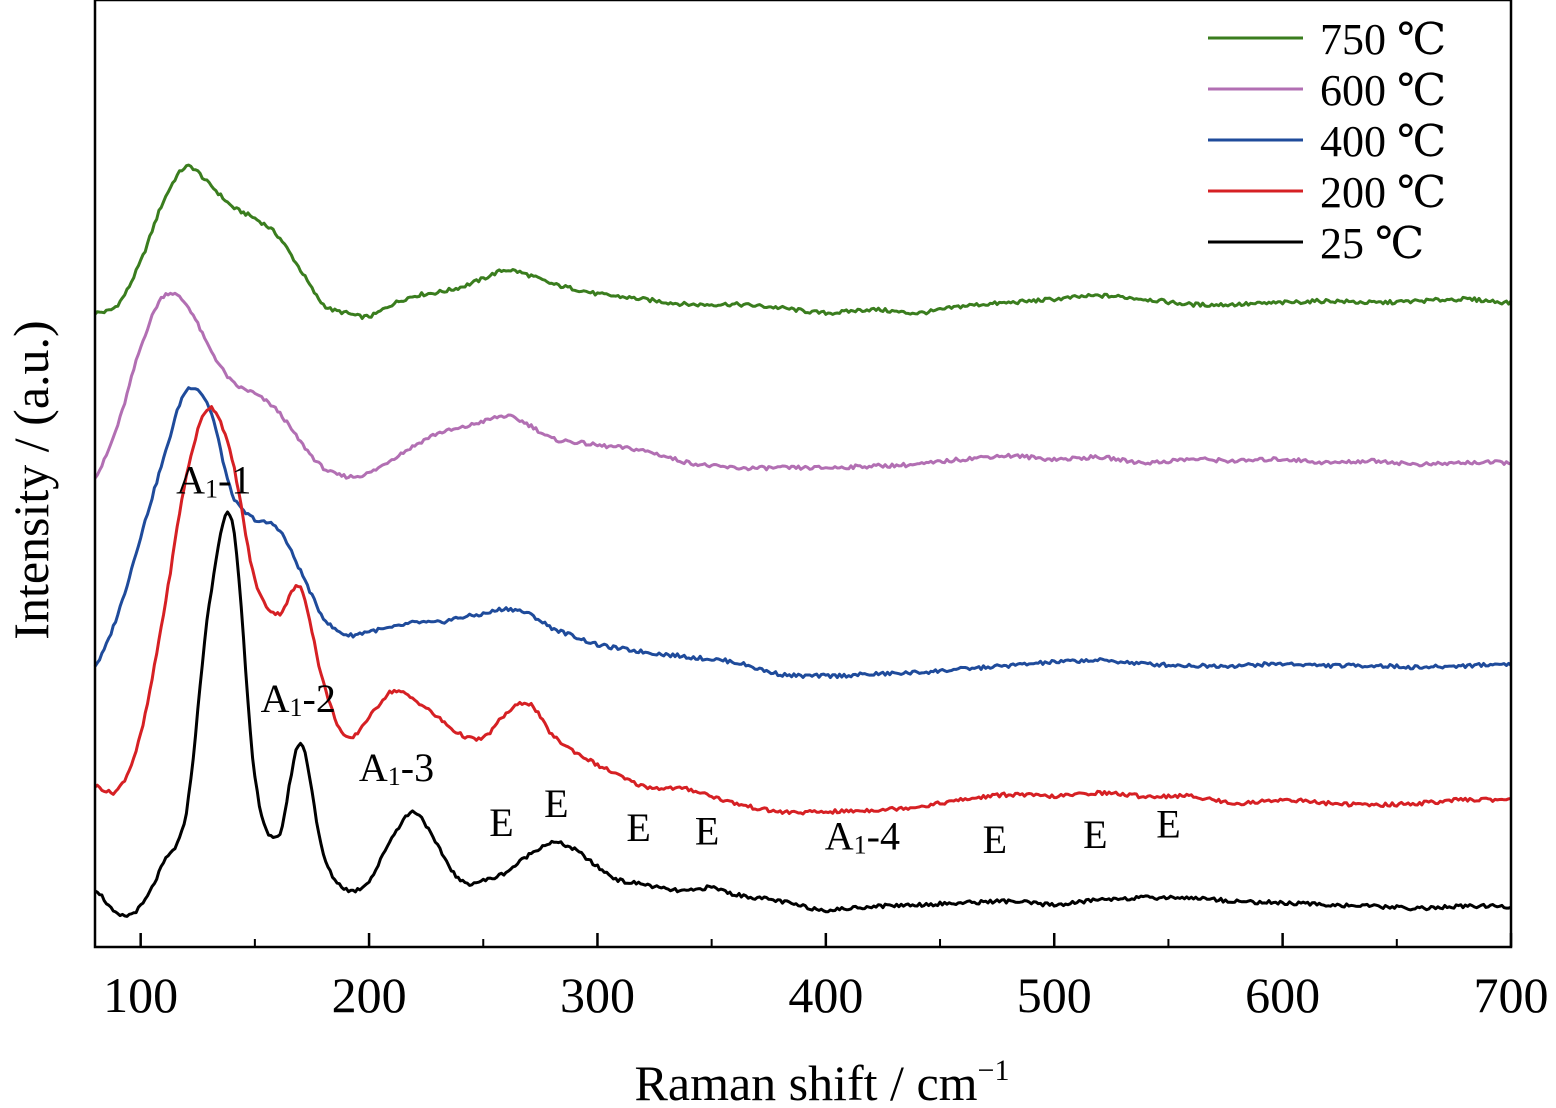 Image resolution: width=1556 pixels, height=1108 pixels. I want to click on peak-label: A1-1, so click(213, 481).